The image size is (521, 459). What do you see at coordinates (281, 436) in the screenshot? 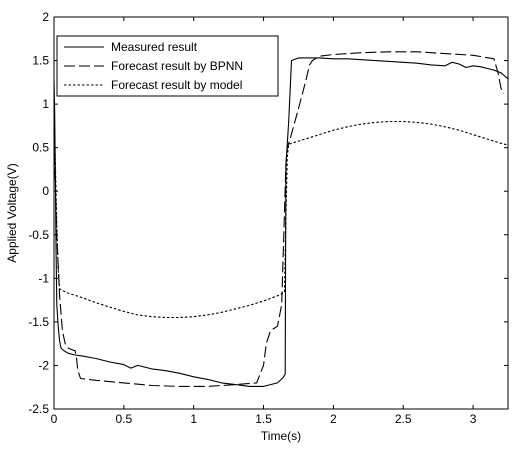
I see `x-axis-label: Time(s)` at bounding box center [281, 436].